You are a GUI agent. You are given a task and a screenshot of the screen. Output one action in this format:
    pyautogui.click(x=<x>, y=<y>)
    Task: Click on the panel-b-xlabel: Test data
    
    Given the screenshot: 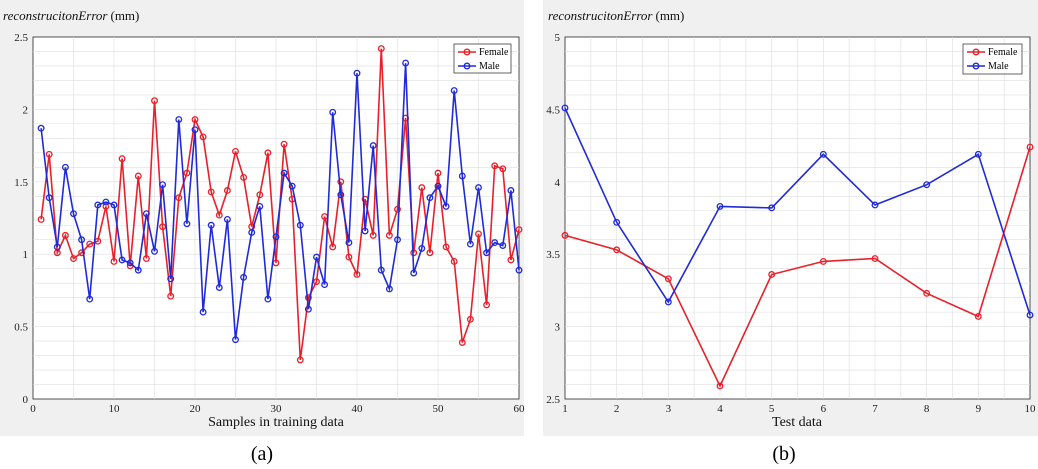 What is the action you would take?
    pyautogui.click(x=797, y=422)
    